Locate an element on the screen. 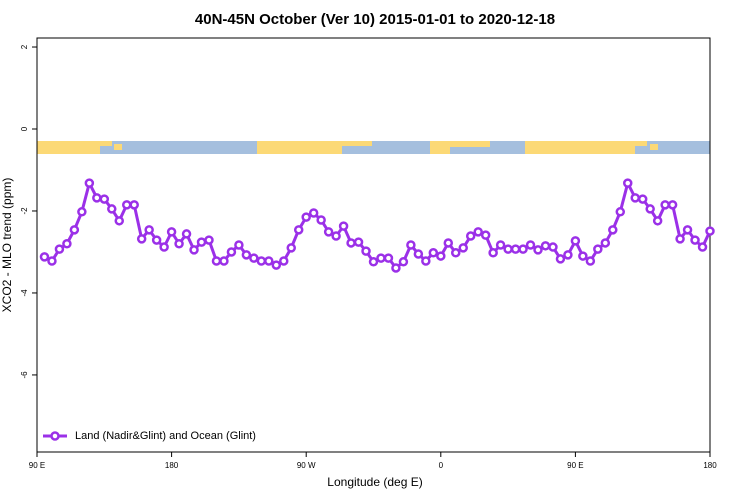  legend-marker is located at coordinates (55, 436).